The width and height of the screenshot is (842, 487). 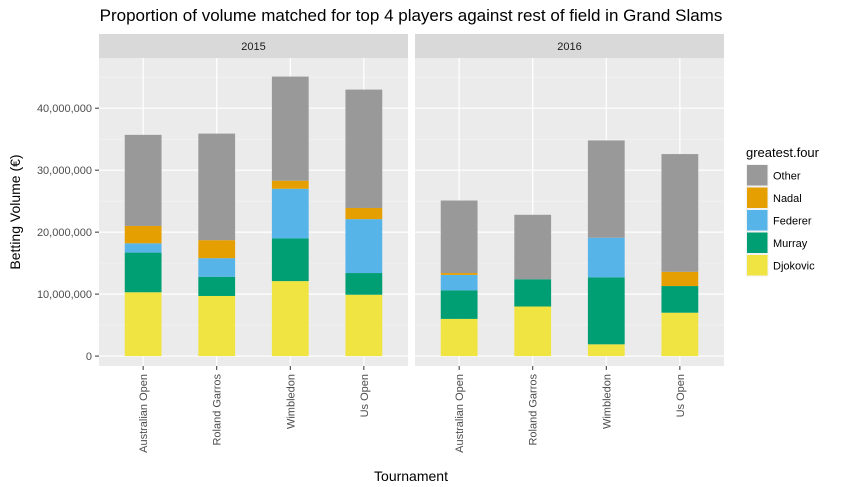 I want to click on bar-2015-us-open-murray, so click(x=364, y=284).